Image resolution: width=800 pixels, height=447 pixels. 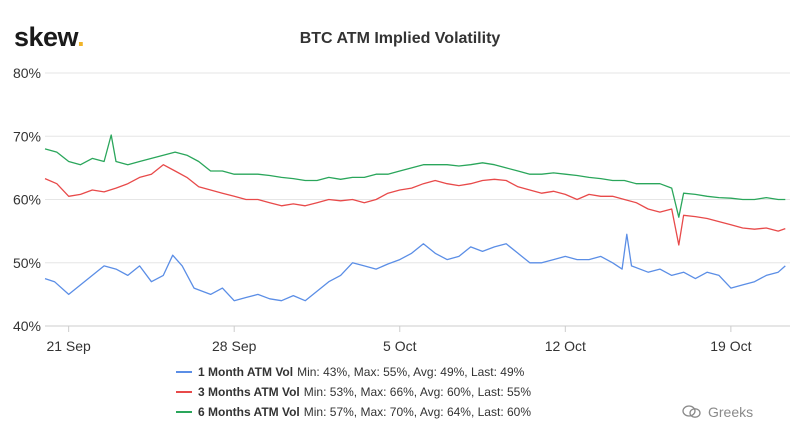 I want to click on y-tick-label: 60%, so click(x=27, y=200).